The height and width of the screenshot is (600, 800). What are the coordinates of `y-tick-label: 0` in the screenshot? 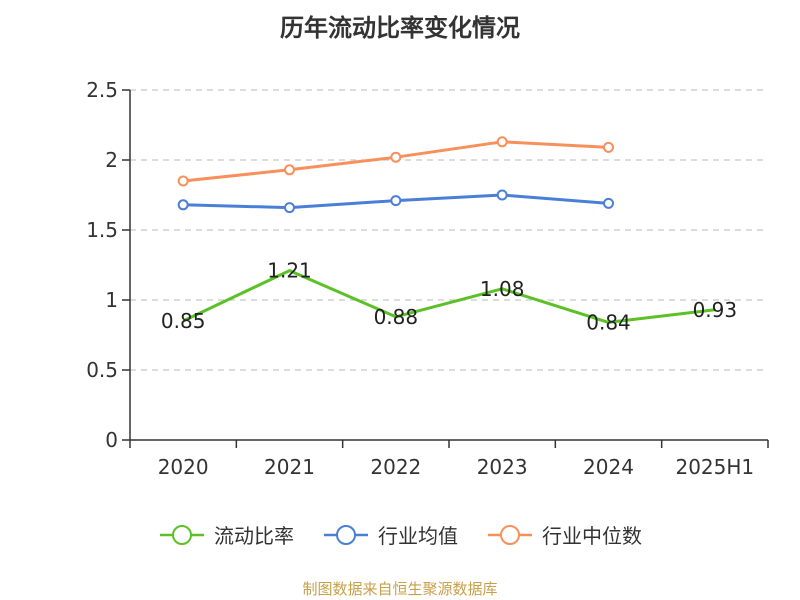 It's located at (111, 440).